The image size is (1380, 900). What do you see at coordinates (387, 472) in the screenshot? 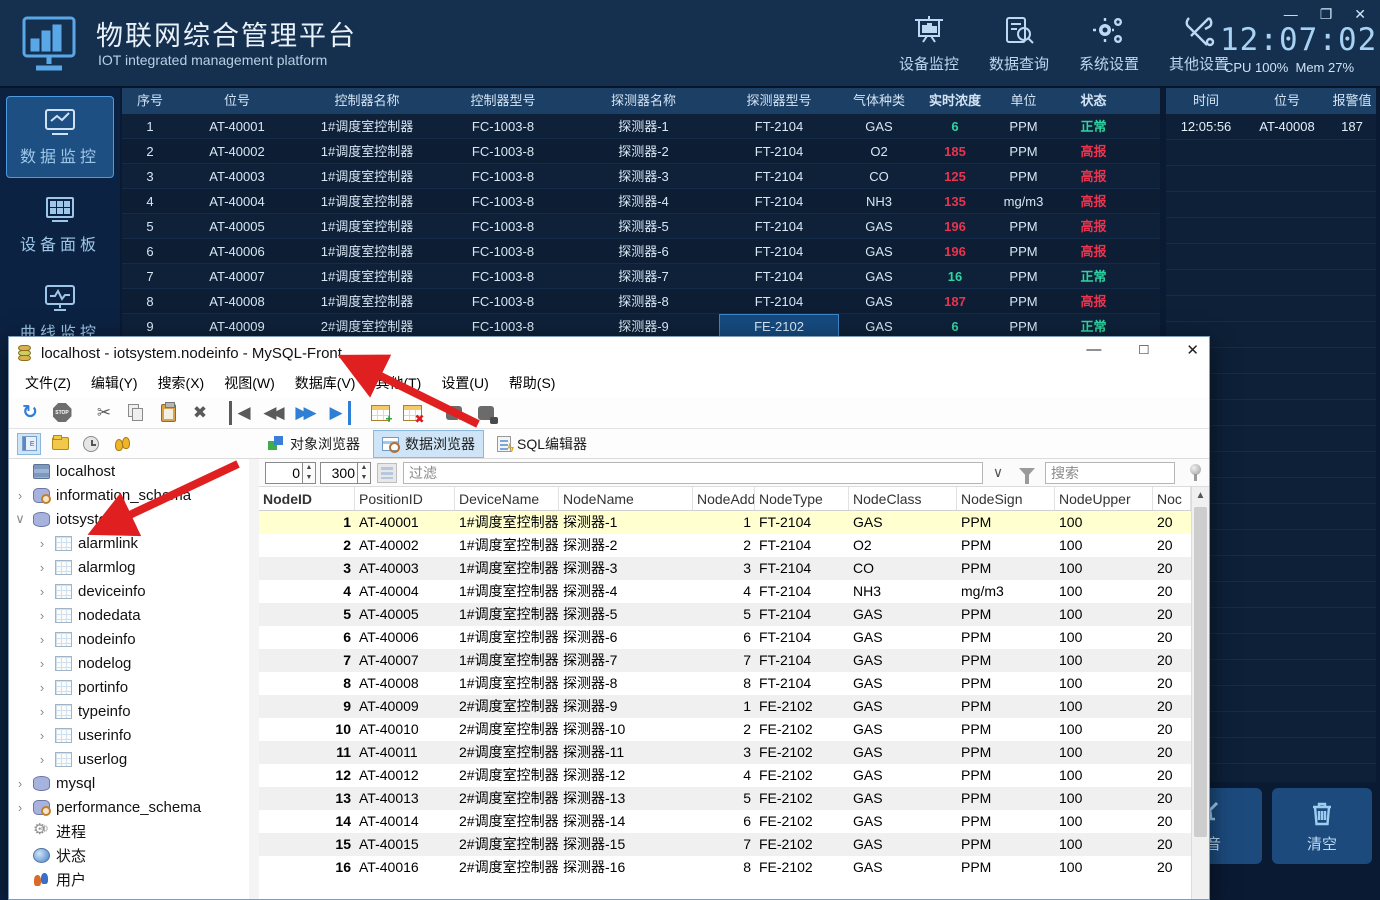
I see `export-icon` at bounding box center [387, 472].